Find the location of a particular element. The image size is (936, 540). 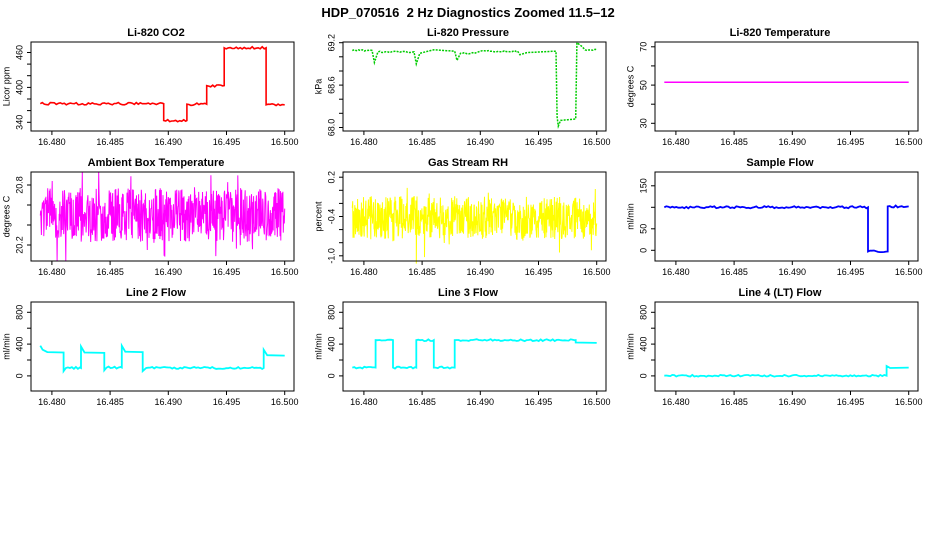

chart-title: Li-820 CO2 is located at coordinates (156, 33).